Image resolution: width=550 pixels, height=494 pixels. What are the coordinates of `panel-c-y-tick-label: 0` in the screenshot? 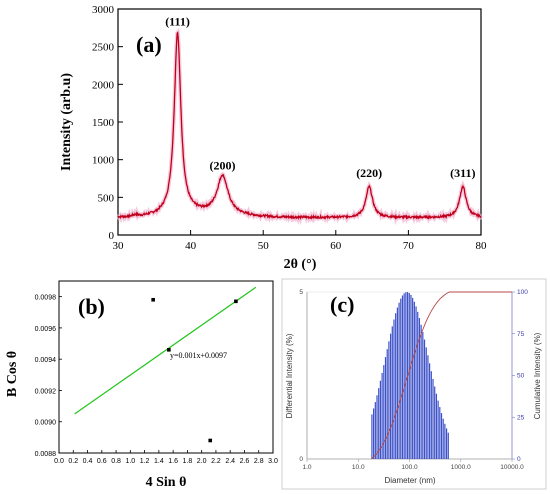 It's located at (301, 459).